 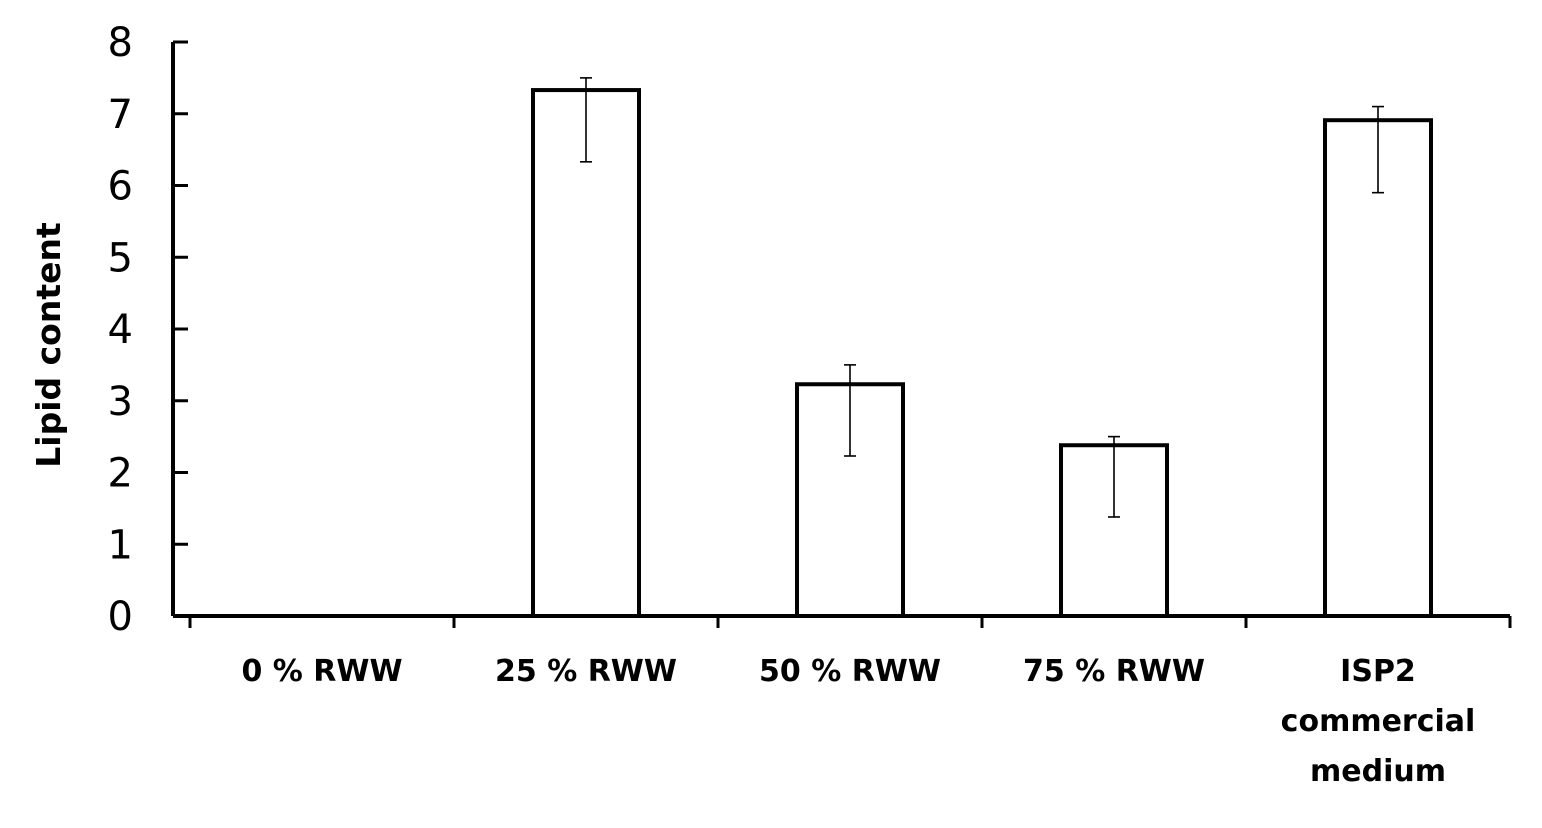 What do you see at coordinates (120, 187) in the screenshot?
I see `y-tick-label-6: 6` at bounding box center [120, 187].